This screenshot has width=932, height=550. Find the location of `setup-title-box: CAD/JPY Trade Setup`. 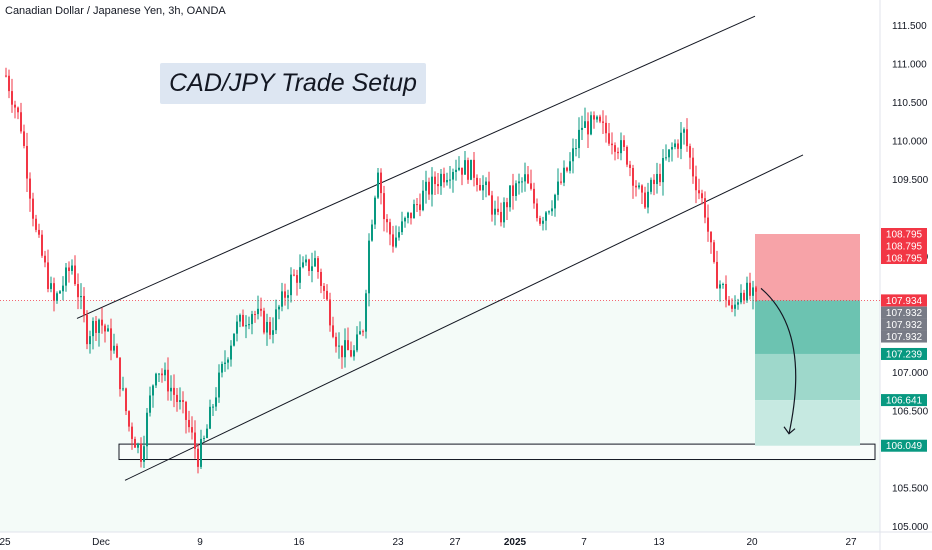

setup-title-box: CAD/JPY Trade Setup is located at coordinates (293, 83).